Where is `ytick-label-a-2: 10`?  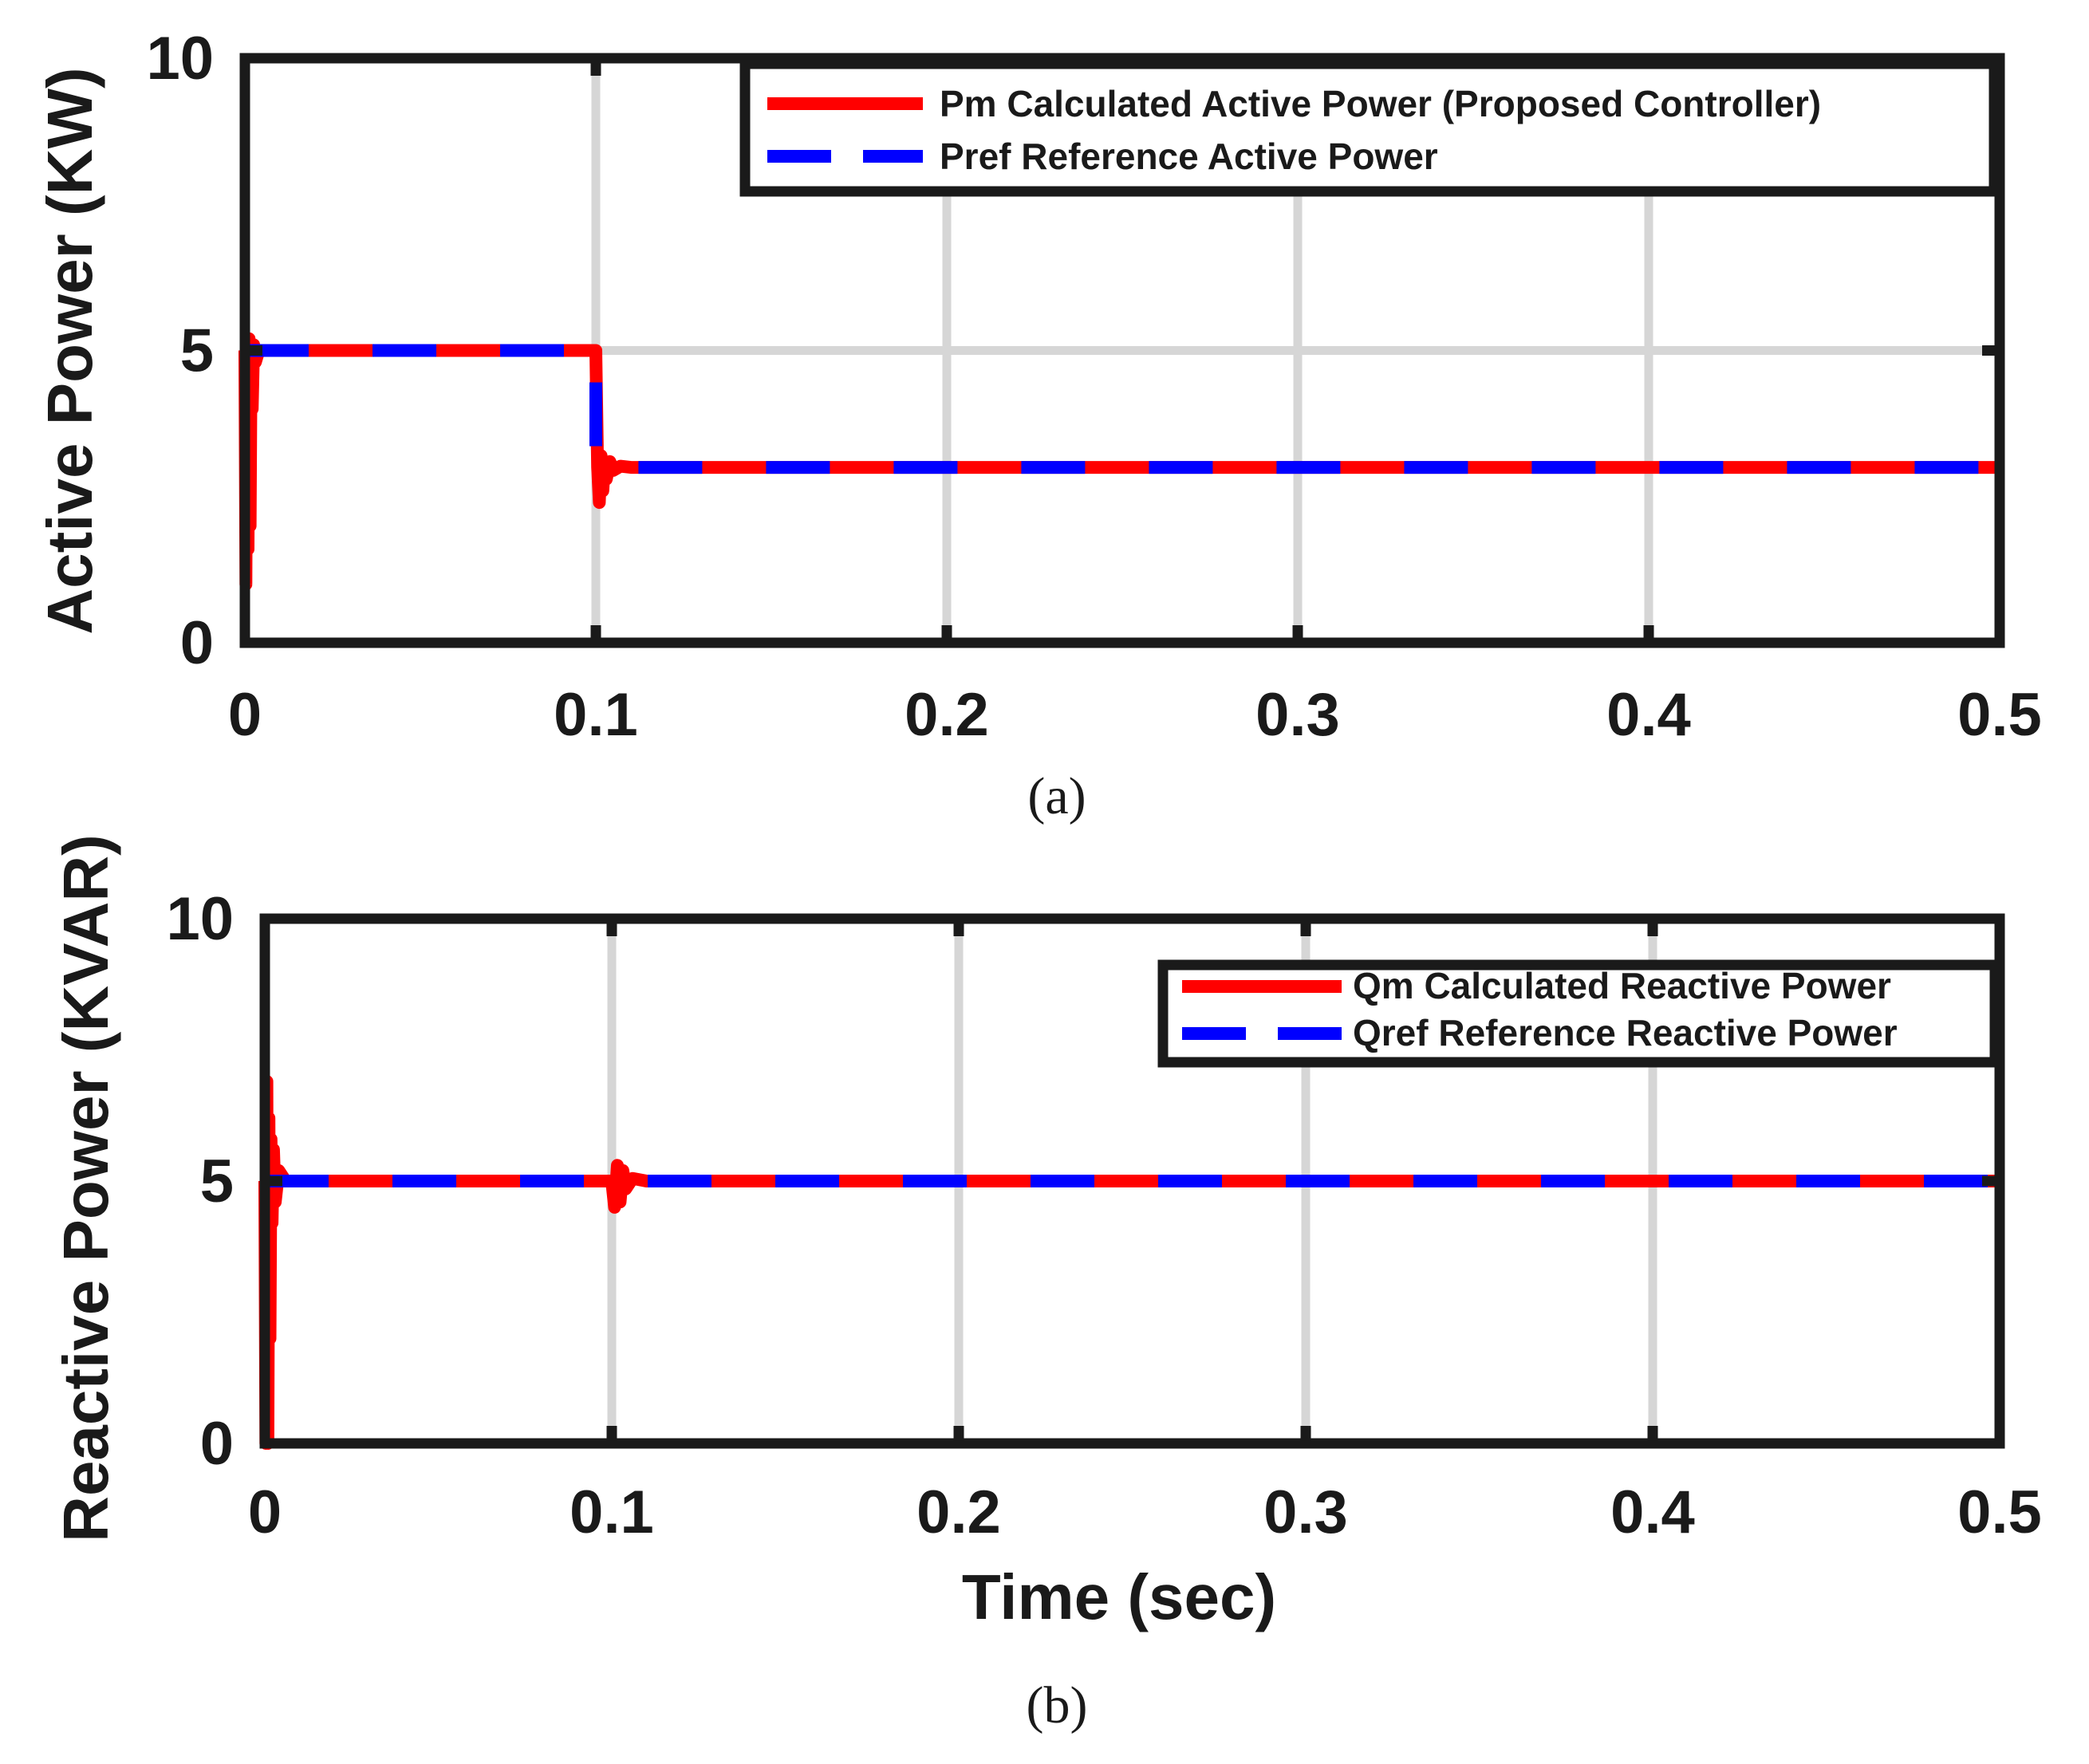 ytick-label-a-2: 10 is located at coordinates (180, 59).